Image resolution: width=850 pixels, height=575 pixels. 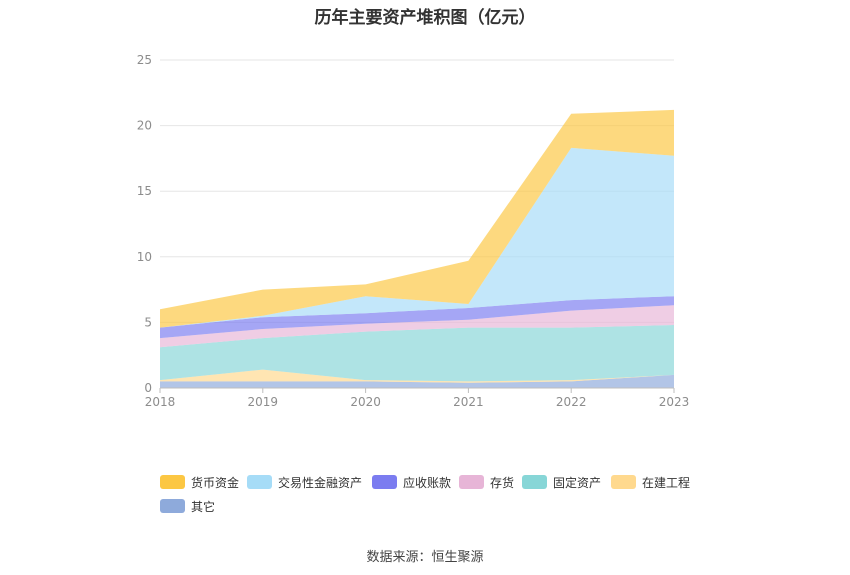 What do you see at coordinates (534, 482) in the screenshot?
I see `legend-swatch-fixed-assets` at bounding box center [534, 482].